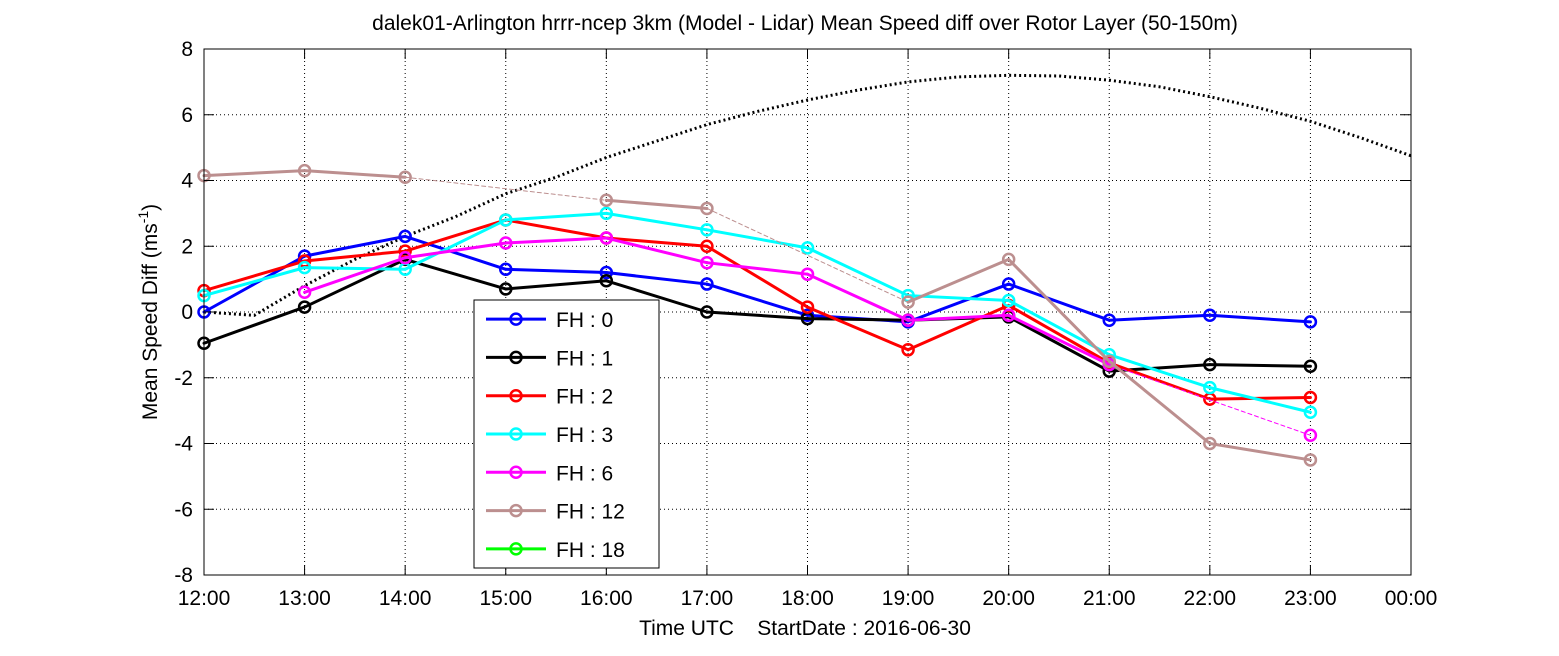 This screenshot has height=656, width=1559. I want to click on x-axis-label: Time UTC StartDate : 2016-06-30, so click(805, 628).